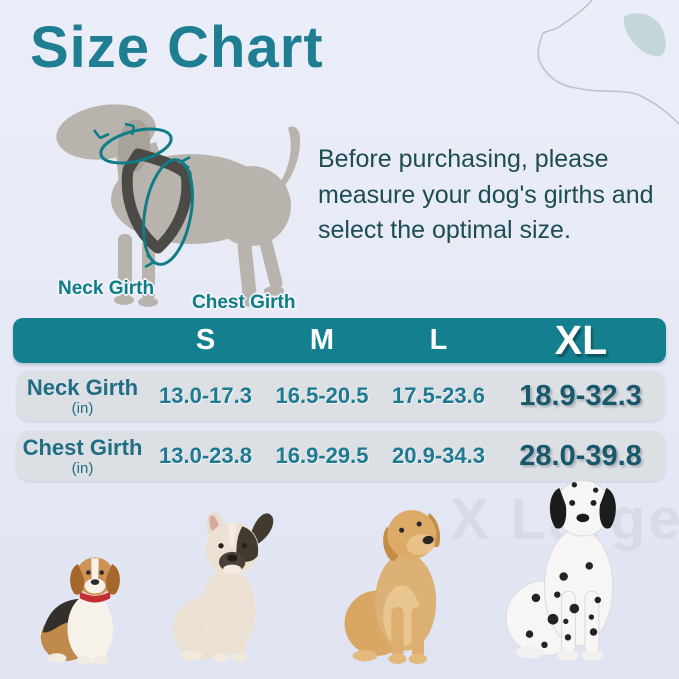 This screenshot has width=679, height=679. What do you see at coordinates (438, 455) in the screenshot?
I see `chest-value-l: 20.9-34.3` at bounding box center [438, 455].